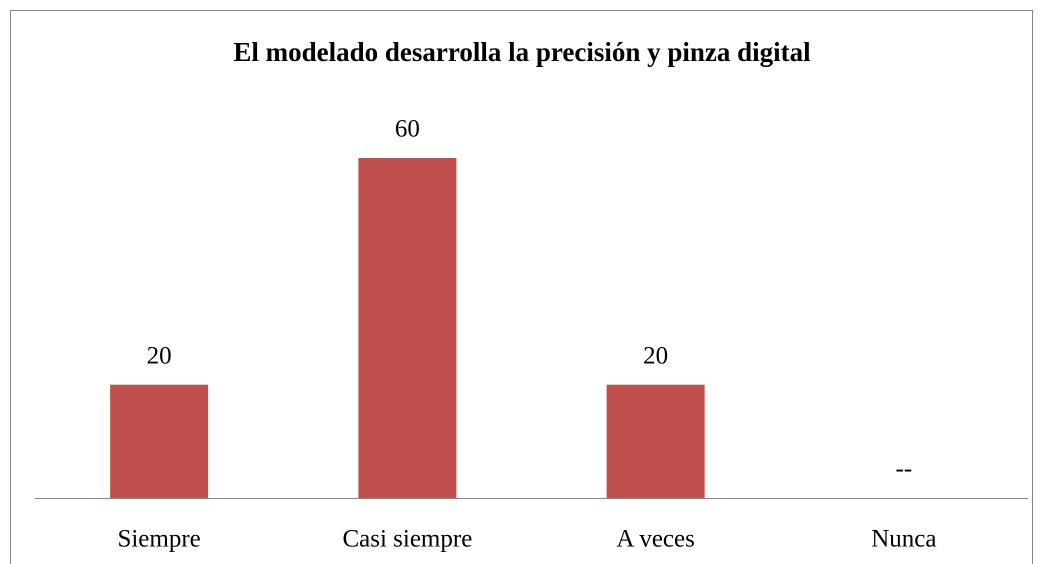  What do you see at coordinates (158, 539) in the screenshot?
I see `x-tick-label: Siempre` at bounding box center [158, 539].